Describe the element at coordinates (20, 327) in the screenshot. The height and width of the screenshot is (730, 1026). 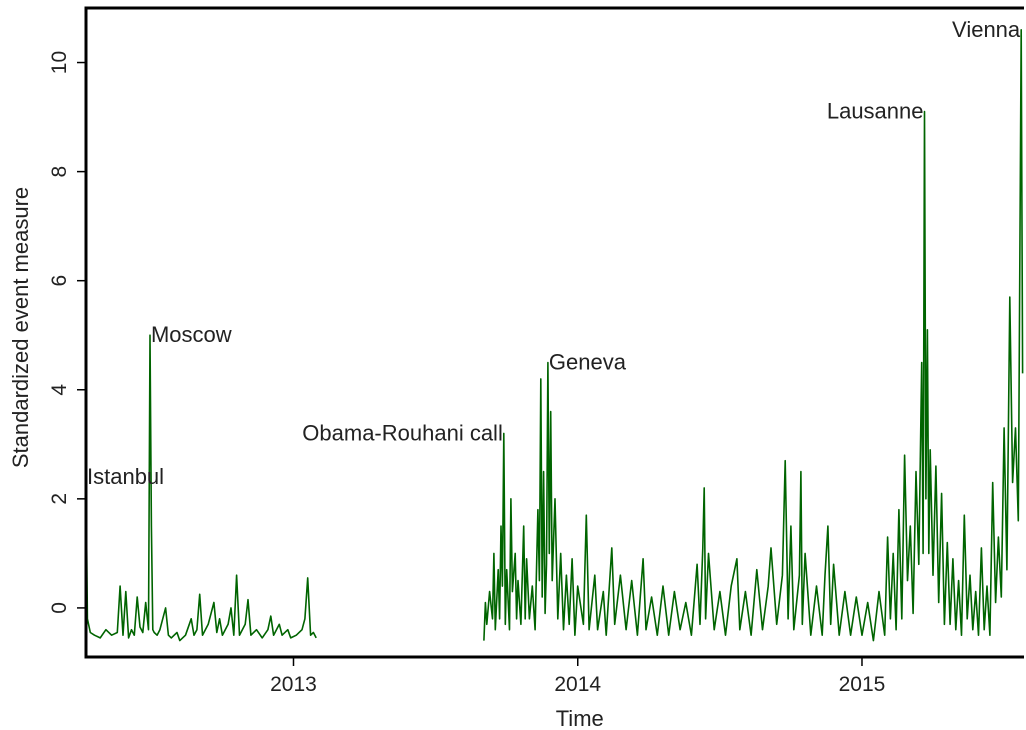
I see `y-axis-title: Standardized event measure` at that location.